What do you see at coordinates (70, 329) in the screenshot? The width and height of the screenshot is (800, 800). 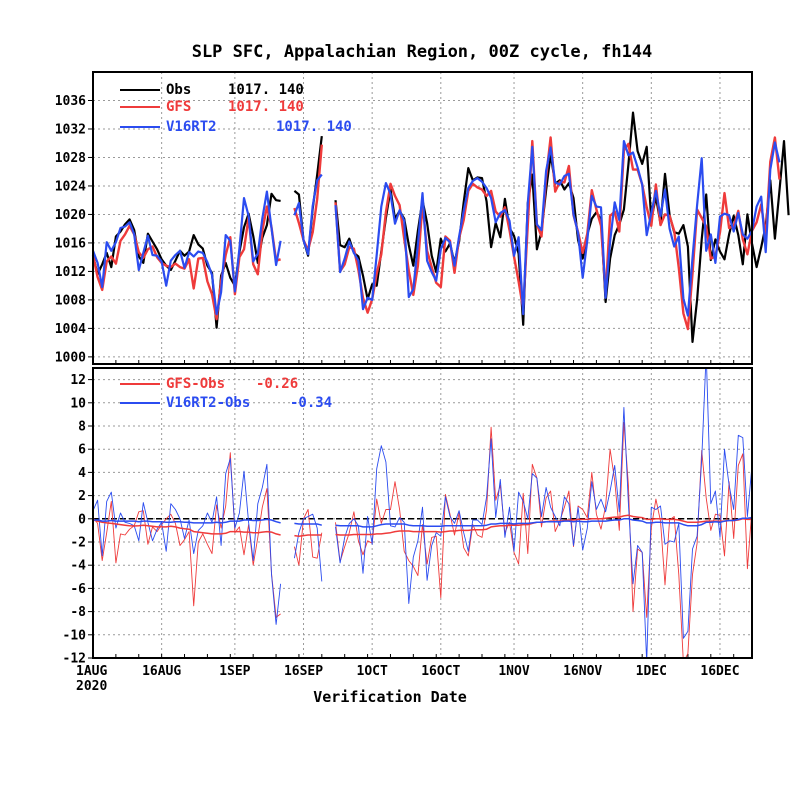 I see `y-tick-label: 1004` at bounding box center [70, 329].